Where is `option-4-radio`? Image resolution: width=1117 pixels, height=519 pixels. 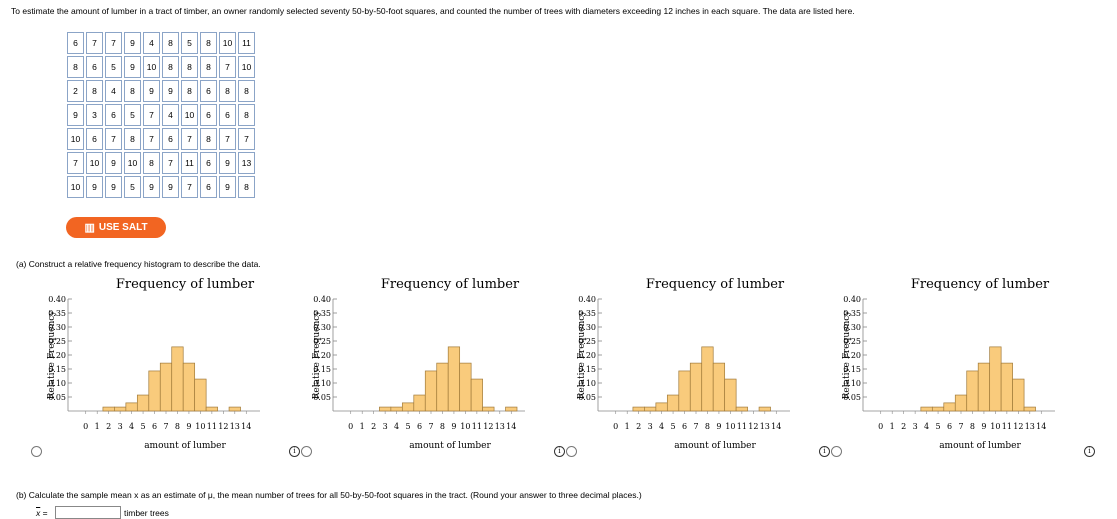 option-4-radio is located at coordinates (836, 451).